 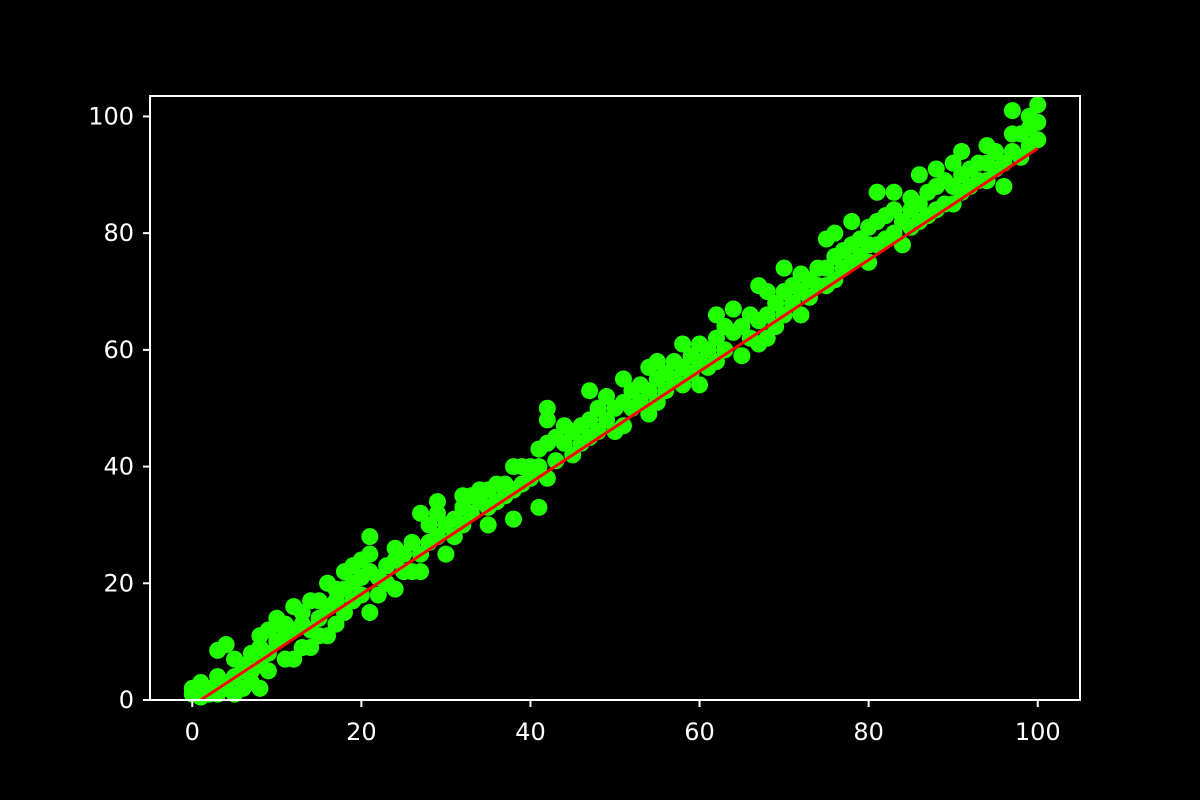 What do you see at coordinates (1038, 732) in the screenshot?
I see `x-tick-label: 100` at bounding box center [1038, 732].